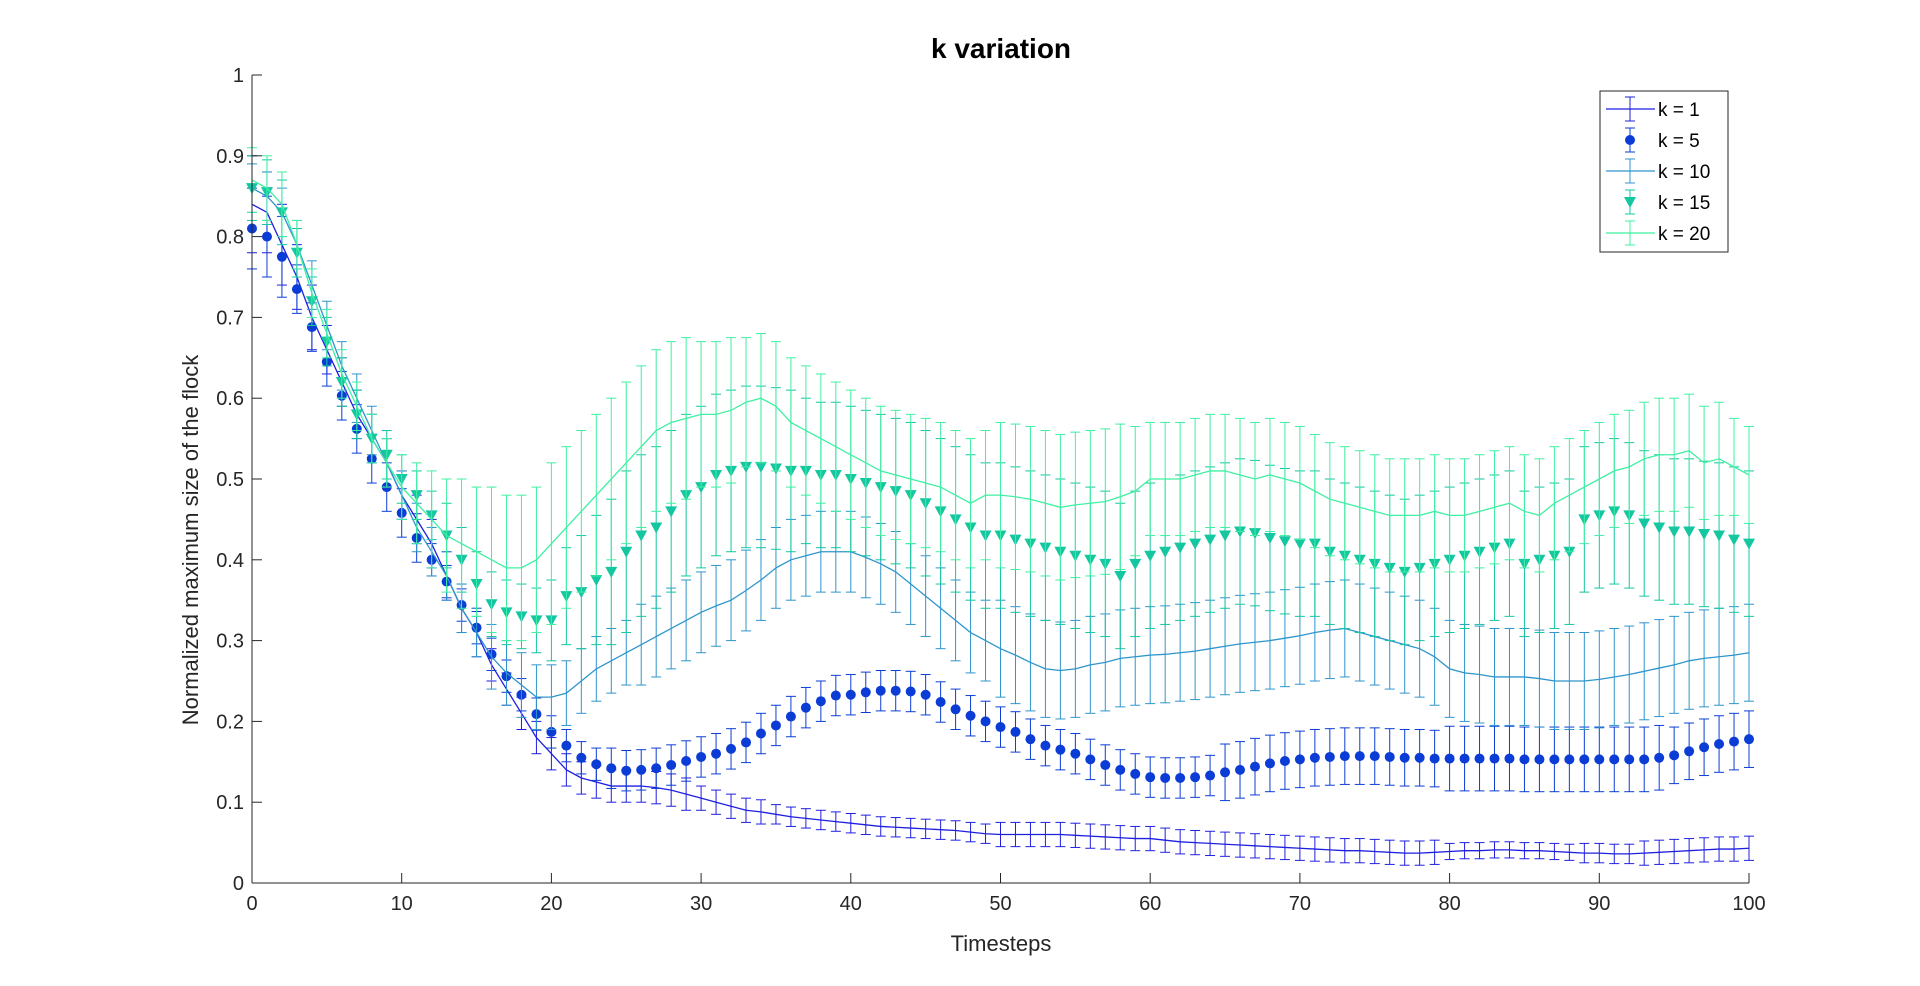 The width and height of the screenshot is (1920, 986). What do you see at coordinates (1000, 904) in the screenshot?
I see `x-tick-label: 50` at bounding box center [1000, 904].